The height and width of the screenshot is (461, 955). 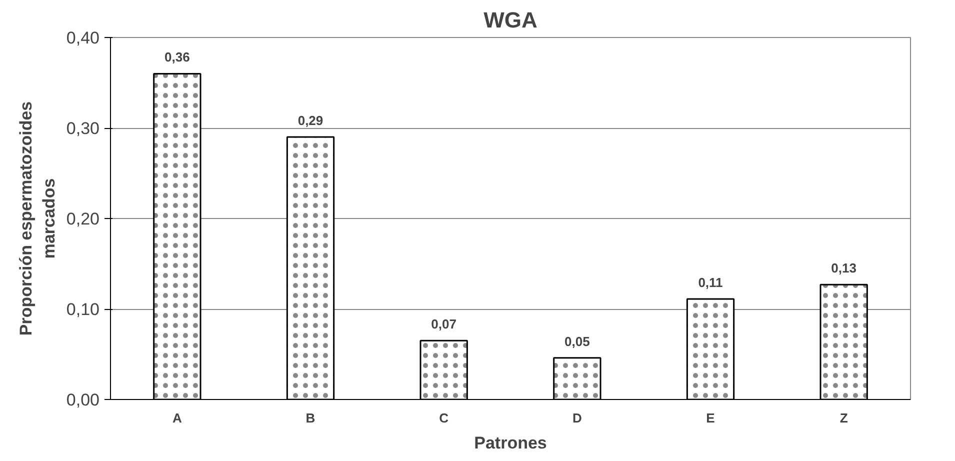 What do you see at coordinates (711, 418) in the screenshot?
I see `x-tick-label: E` at bounding box center [711, 418].